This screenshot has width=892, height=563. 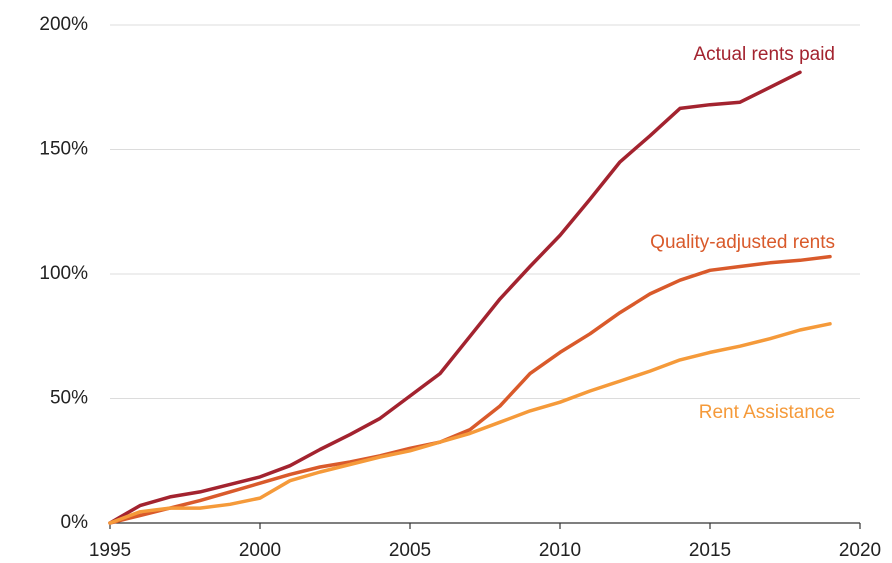 What do you see at coordinates (410, 550) in the screenshot?
I see `x-tick-label: 2005` at bounding box center [410, 550].